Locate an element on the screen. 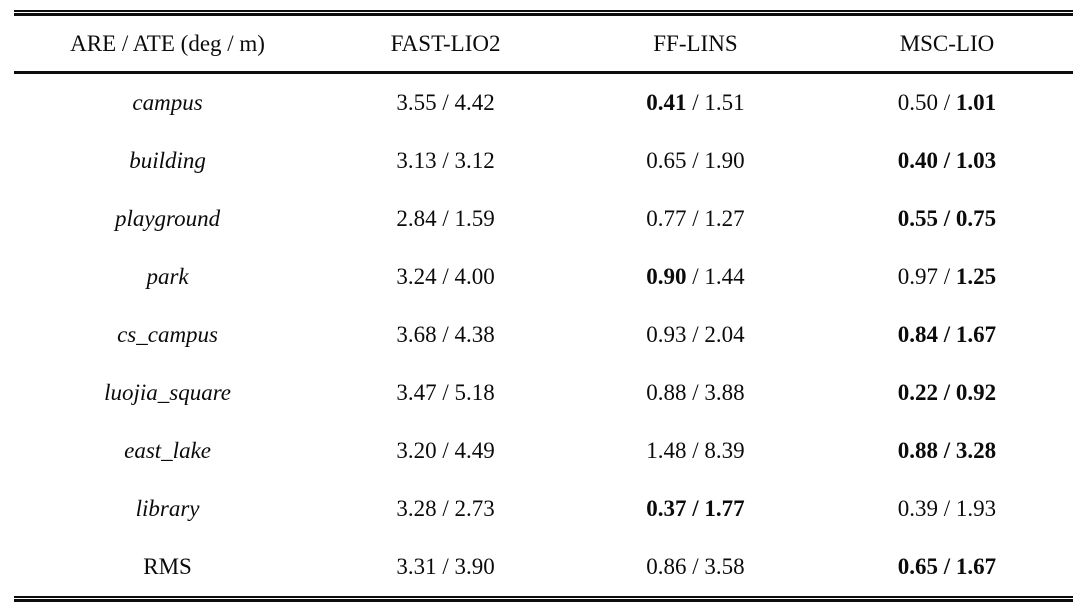 The image size is (1080, 602). metric-cell: 0.65 / 1.67 is located at coordinates (947, 567).